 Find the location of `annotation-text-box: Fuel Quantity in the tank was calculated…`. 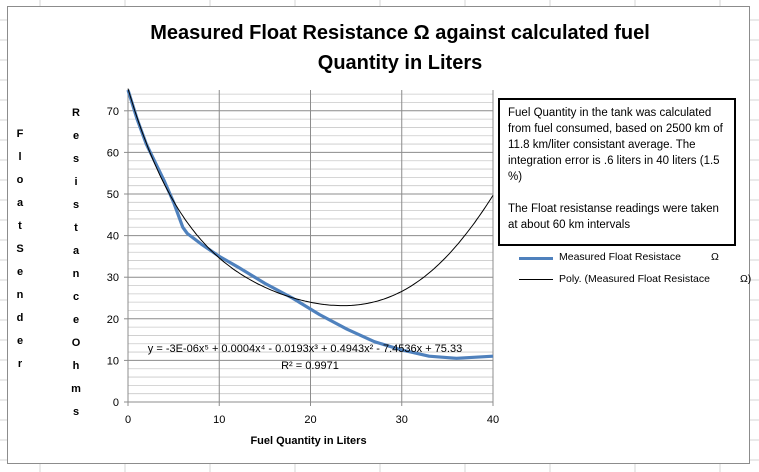

annotation-text-box: Fuel Quantity in the tank was calculated… is located at coordinates (617, 172).